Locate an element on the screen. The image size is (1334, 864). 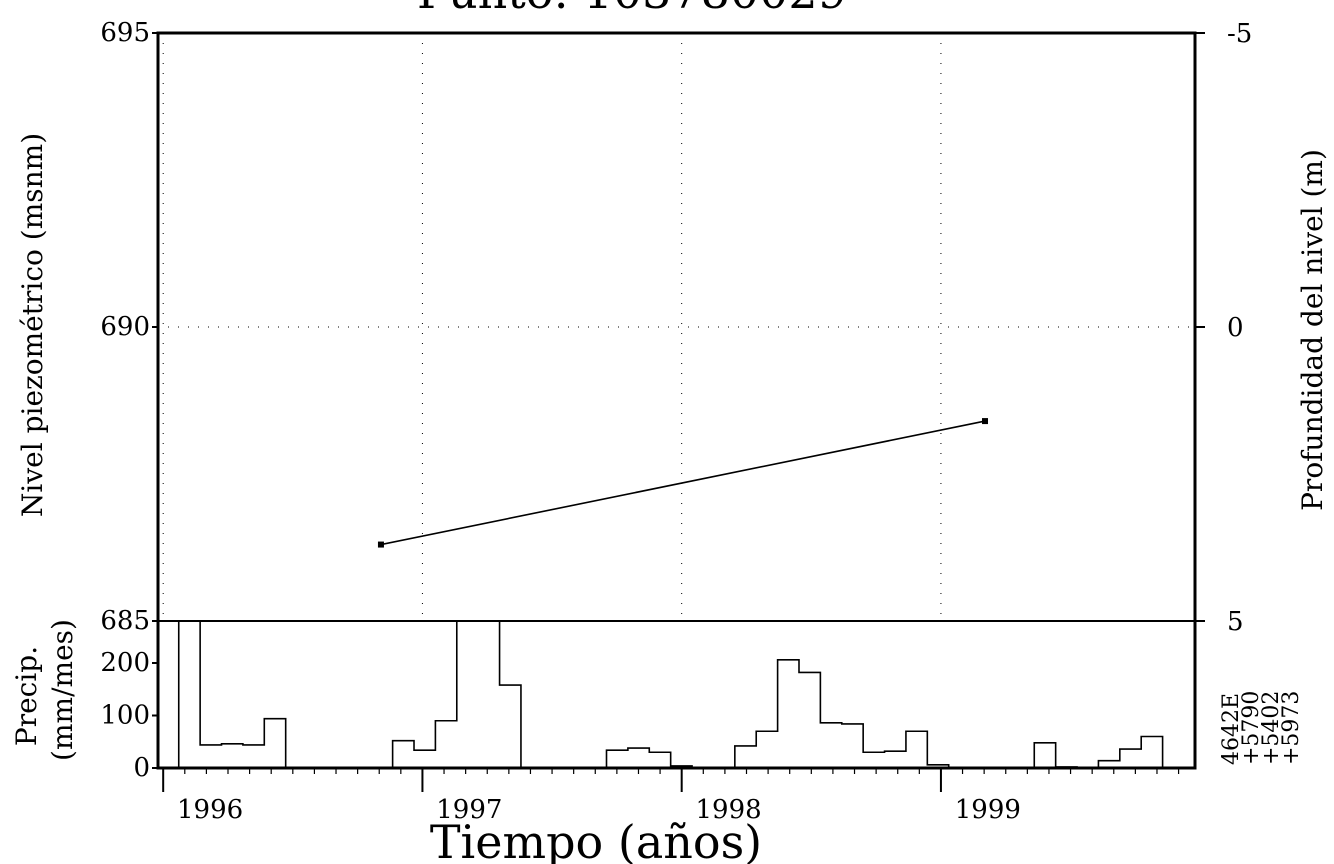
x-tick-label: 1999 is located at coordinates (988, 810).